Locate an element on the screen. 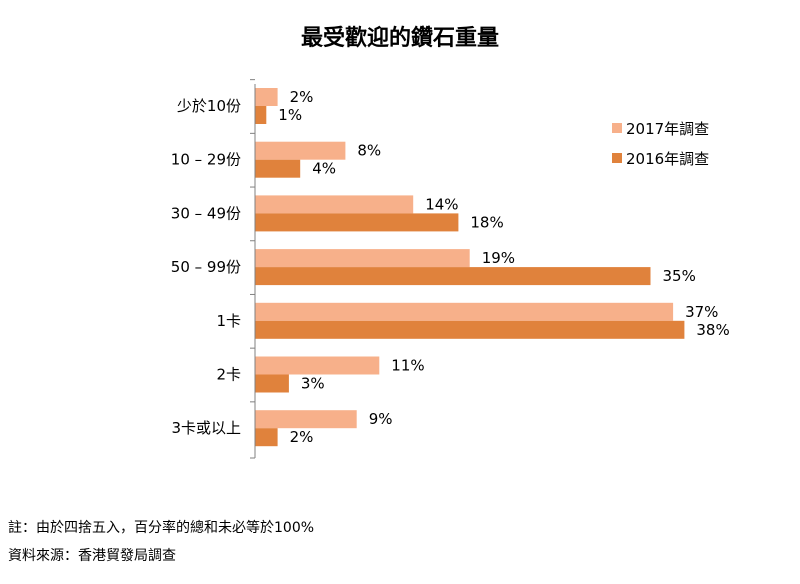 Image resolution: width=800 pixels, height=584 pixels. chart-title: 最受歡迎的鑽石重量 is located at coordinates (399, 38).